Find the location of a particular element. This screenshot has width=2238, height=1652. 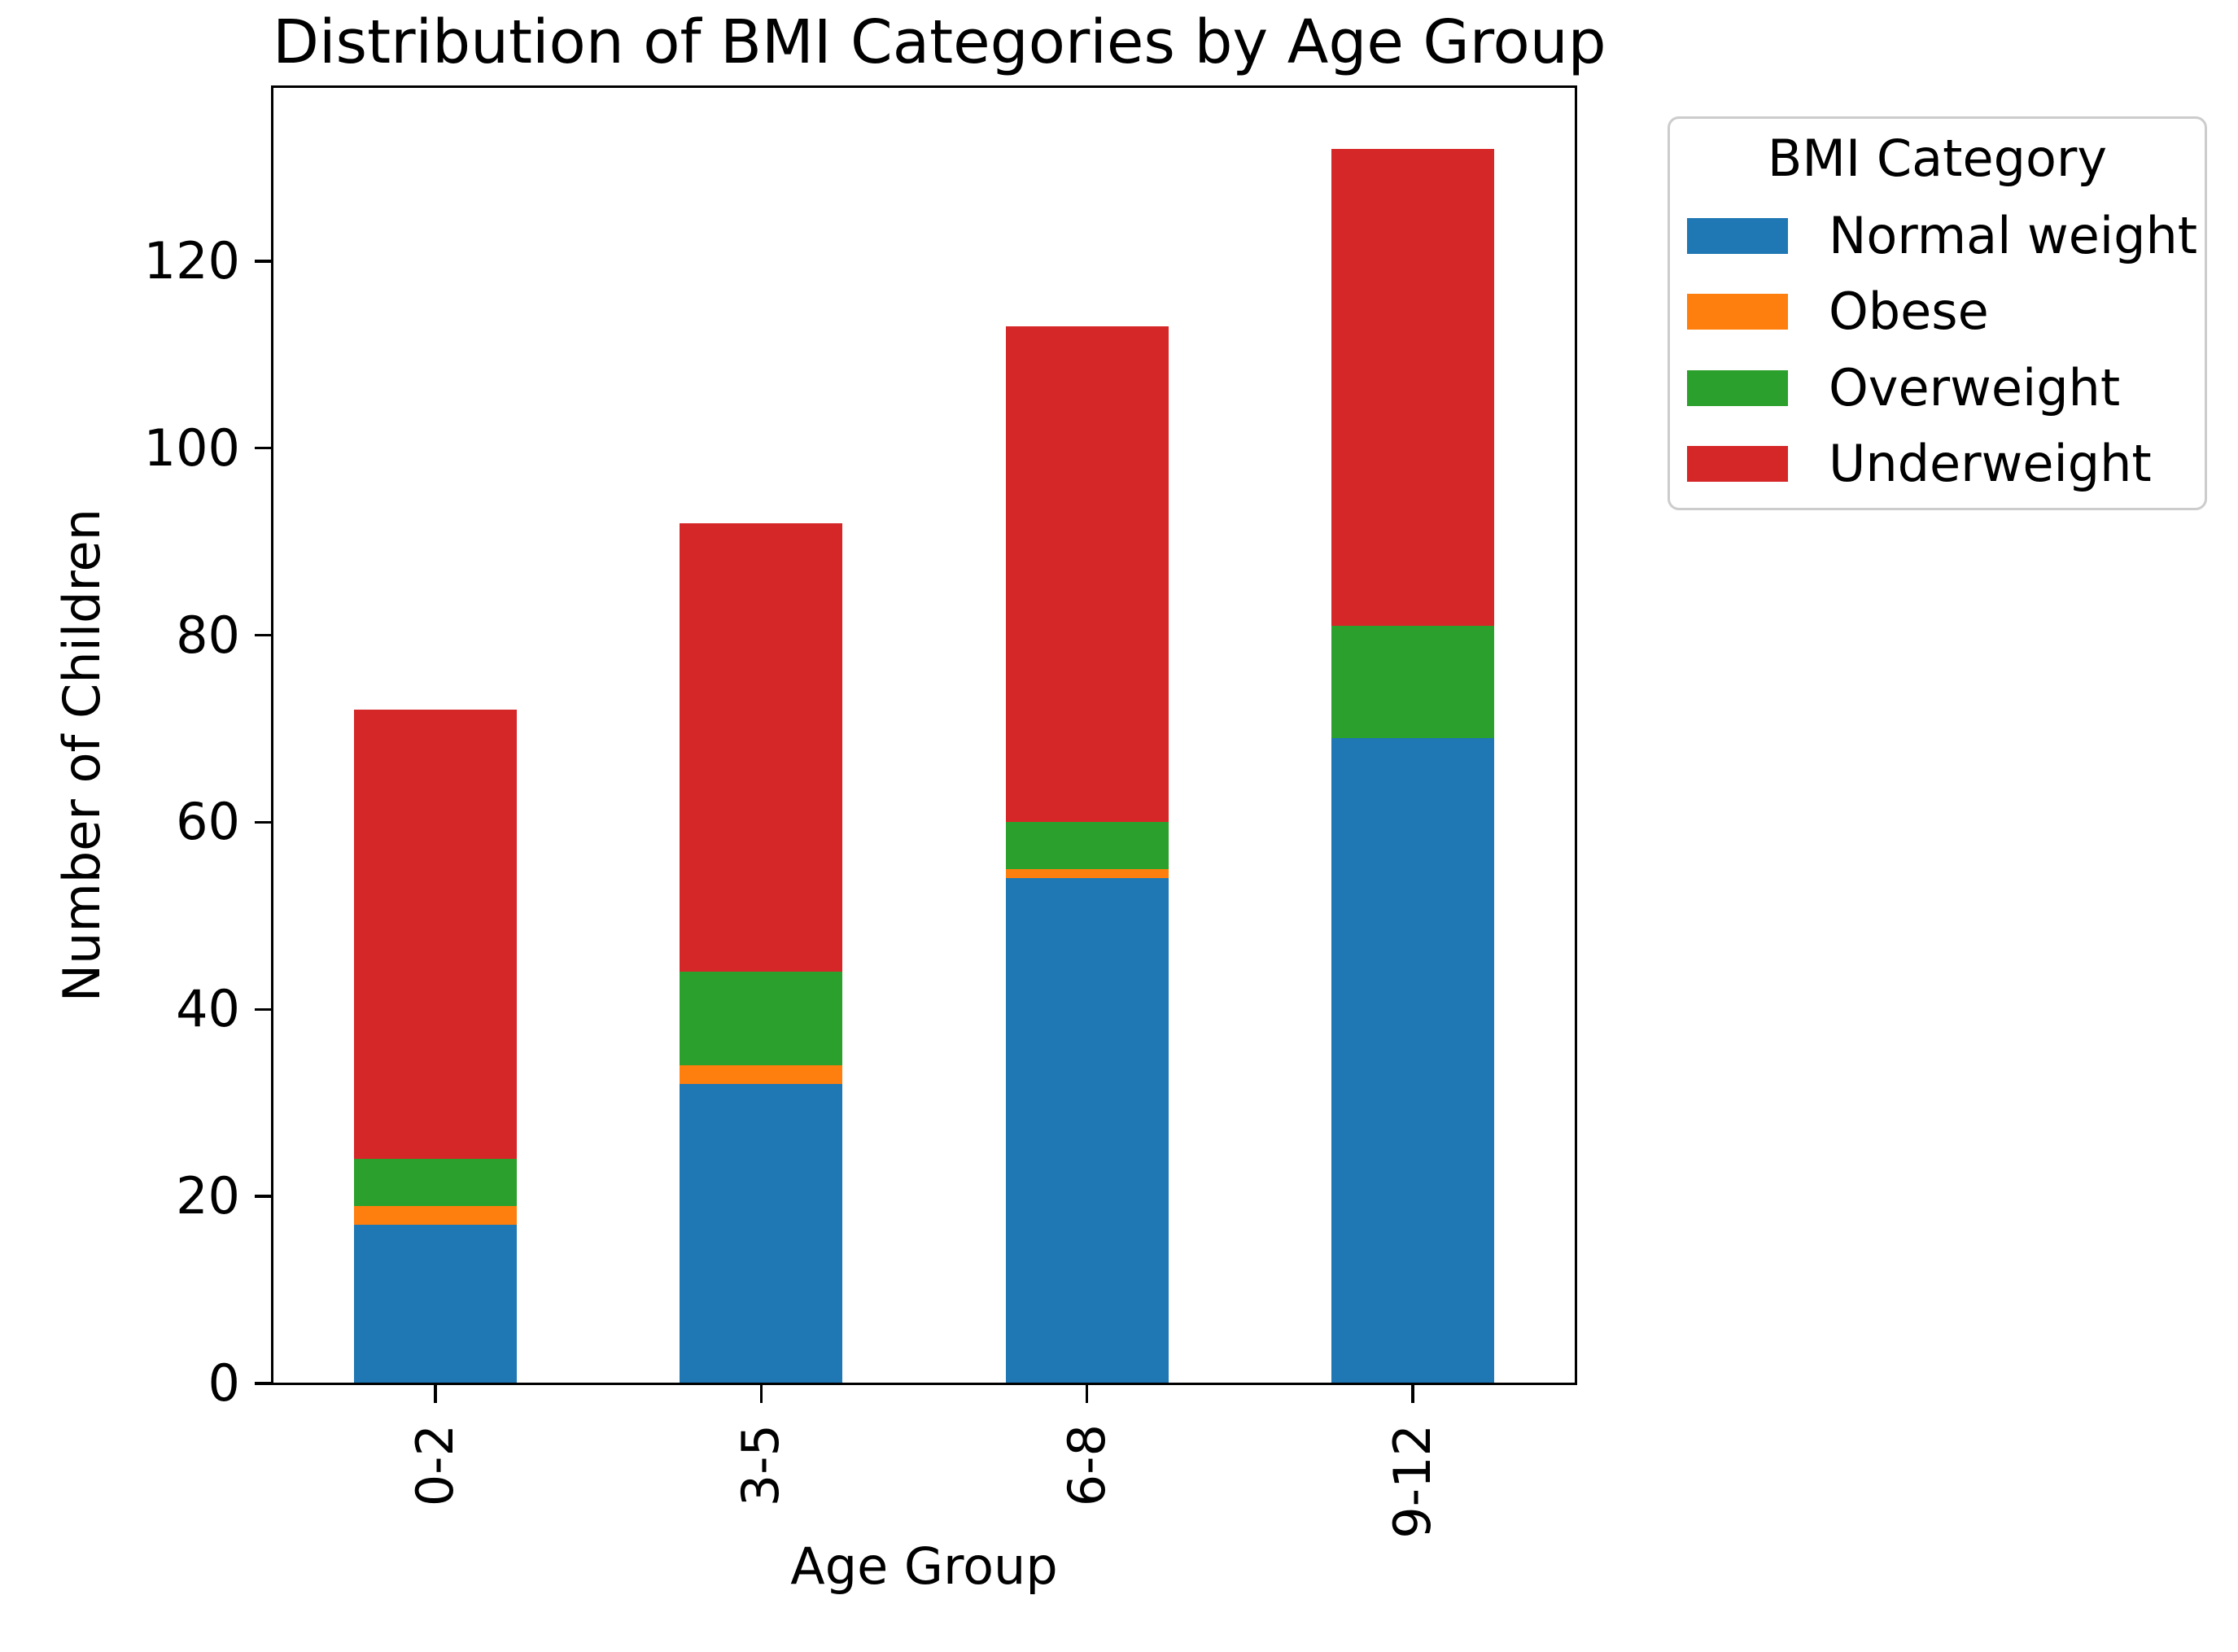

y-tick-label: 120 is located at coordinates (191, 260).